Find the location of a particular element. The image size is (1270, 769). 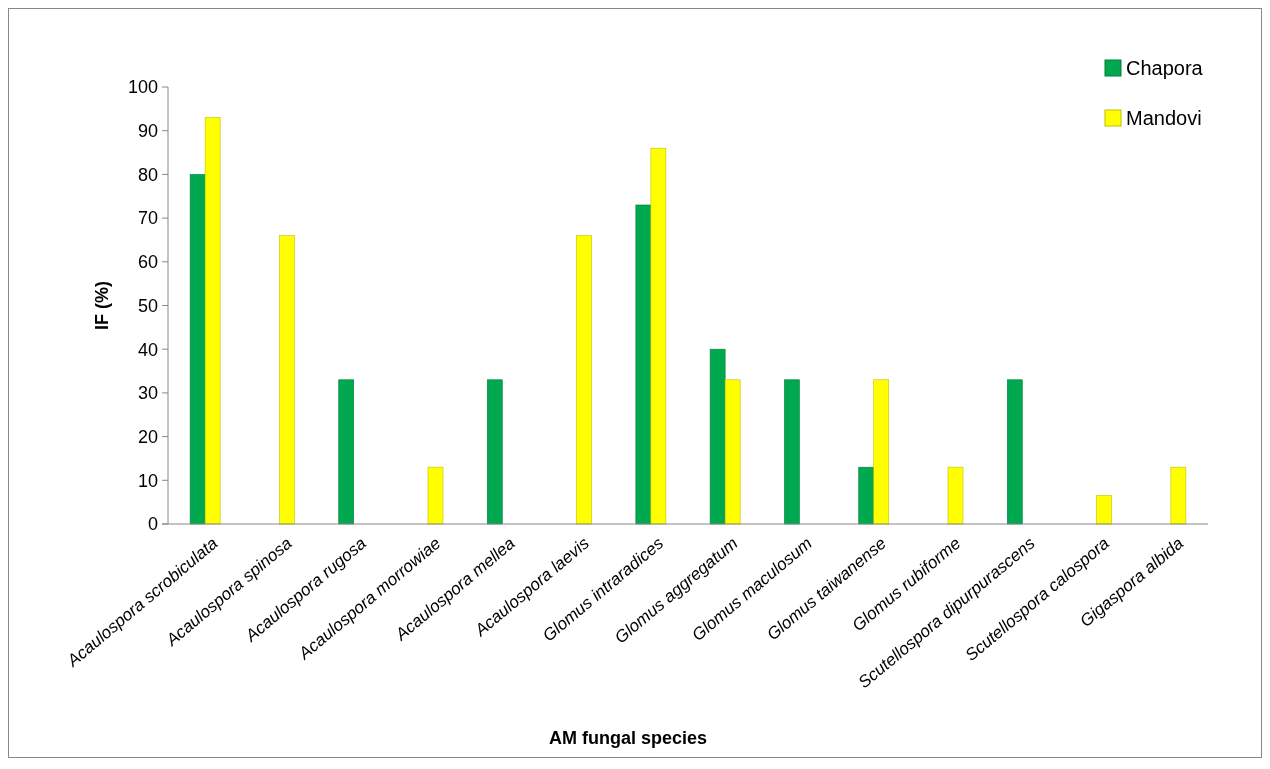

y-tick-label: 60 is located at coordinates (147, 262).